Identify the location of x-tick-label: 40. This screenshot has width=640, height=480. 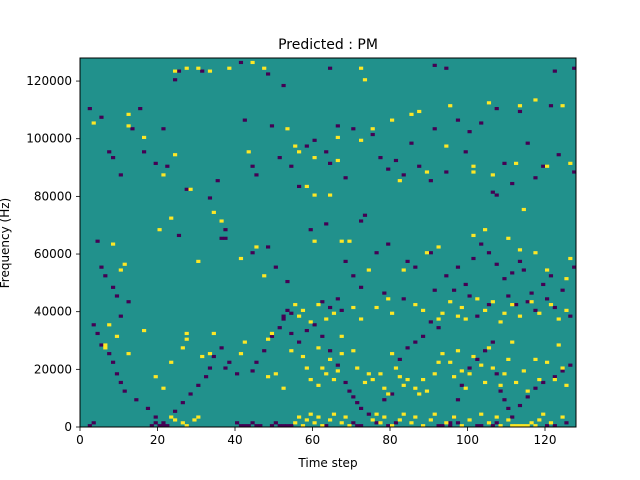
(234, 440).